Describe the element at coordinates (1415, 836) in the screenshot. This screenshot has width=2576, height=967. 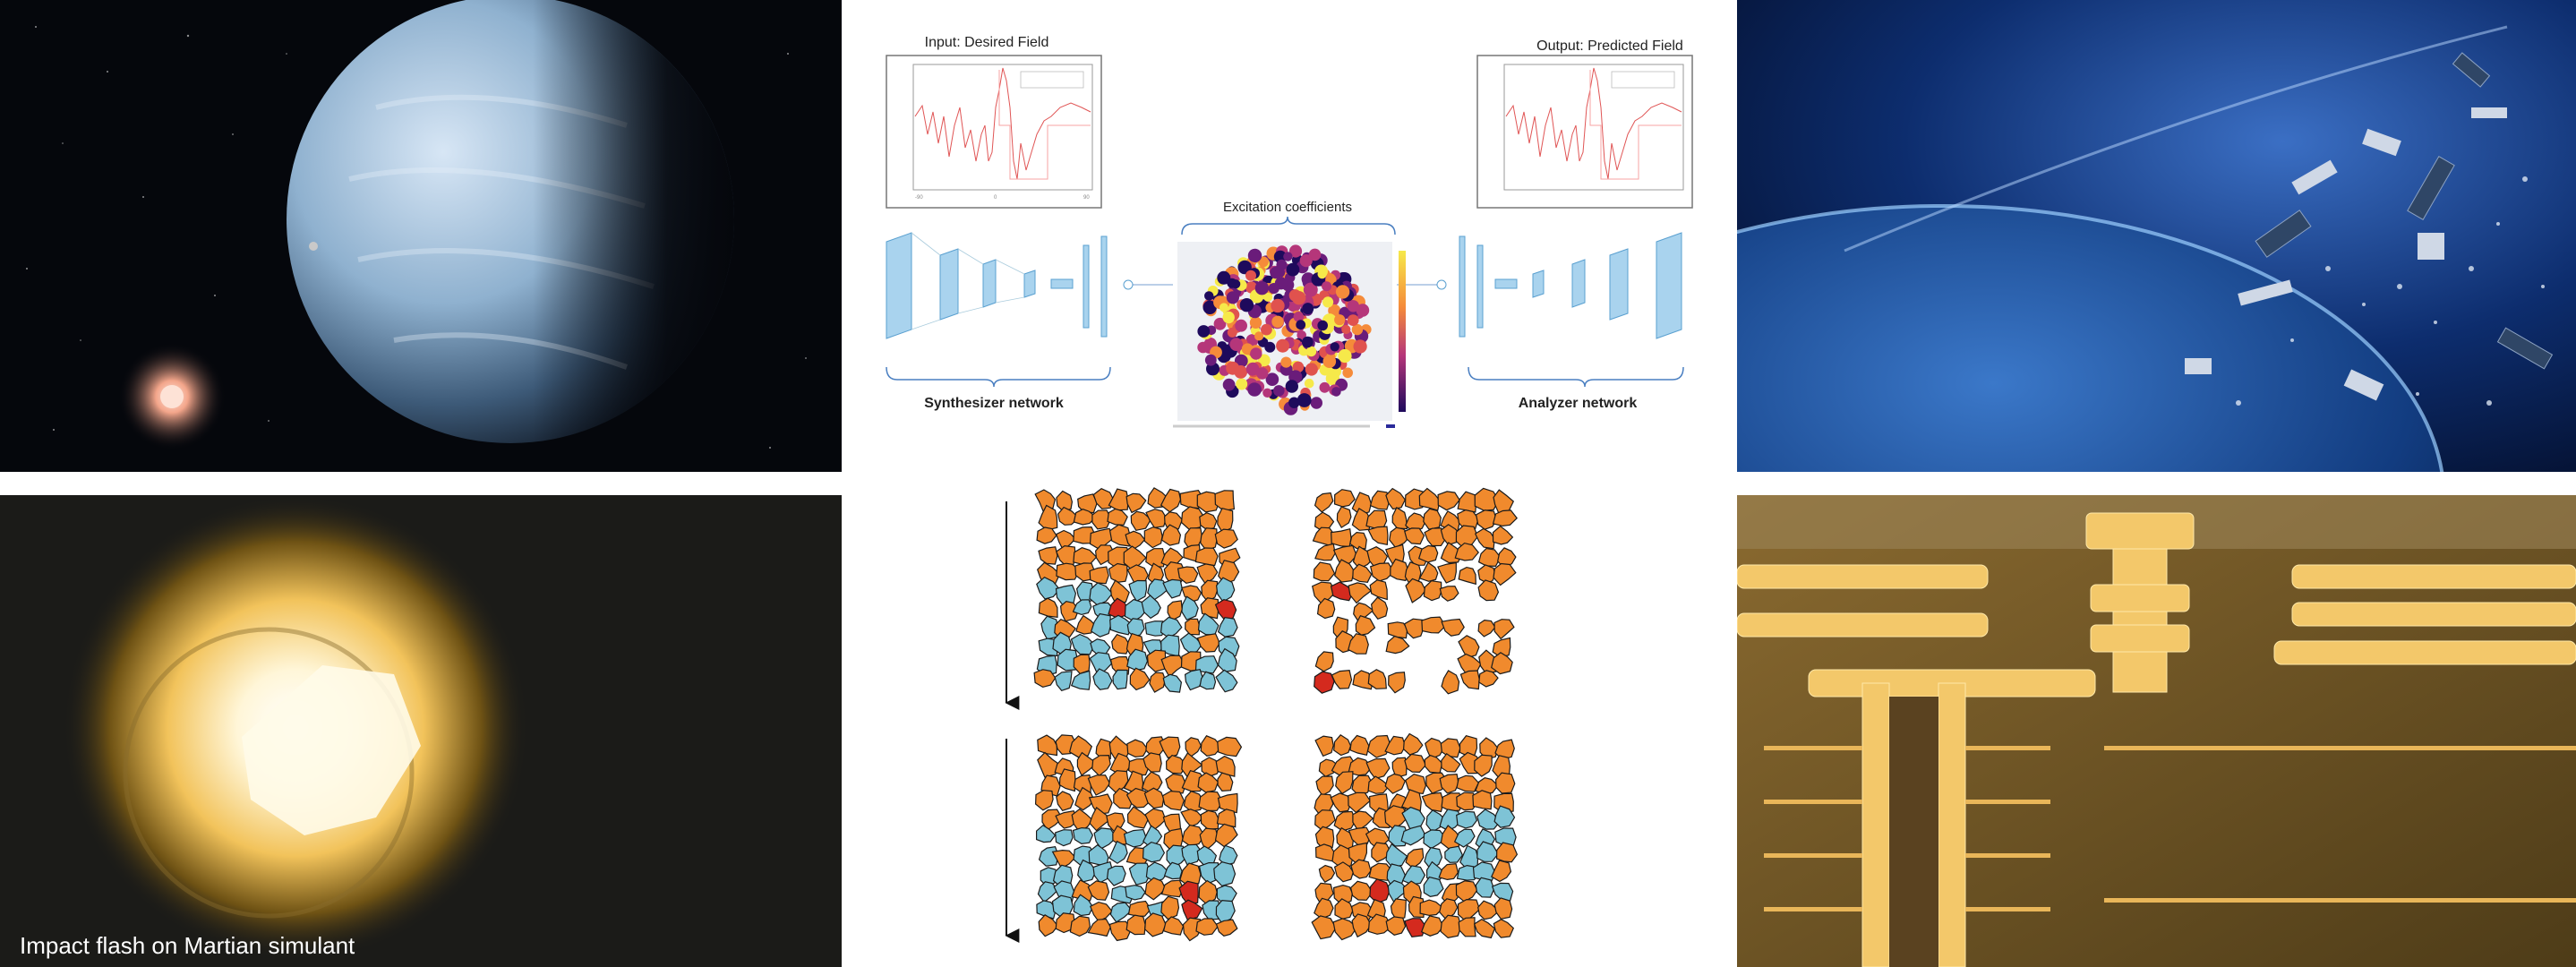
I see `grain-panel-bottom-right` at that location.